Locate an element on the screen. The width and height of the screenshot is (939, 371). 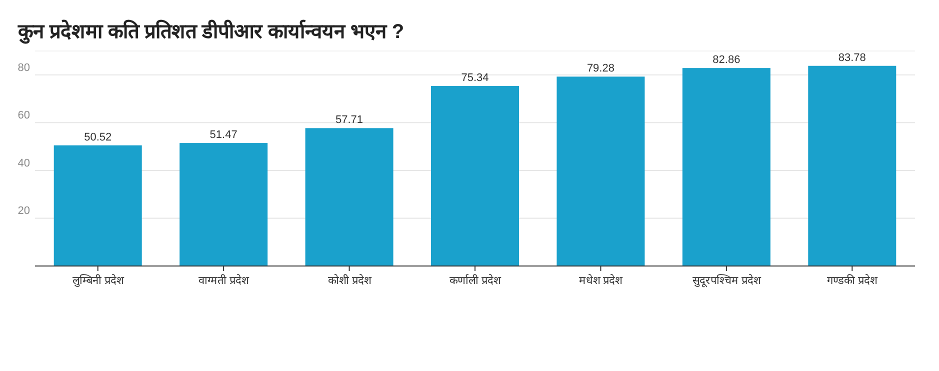
data-label: 83.78 is located at coordinates (852, 58).